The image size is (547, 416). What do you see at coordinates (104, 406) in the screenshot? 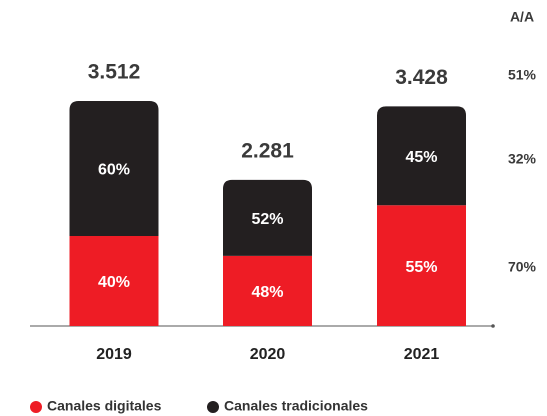
I see `legend-label: Canales digitales` at bounding box center [104, 406].